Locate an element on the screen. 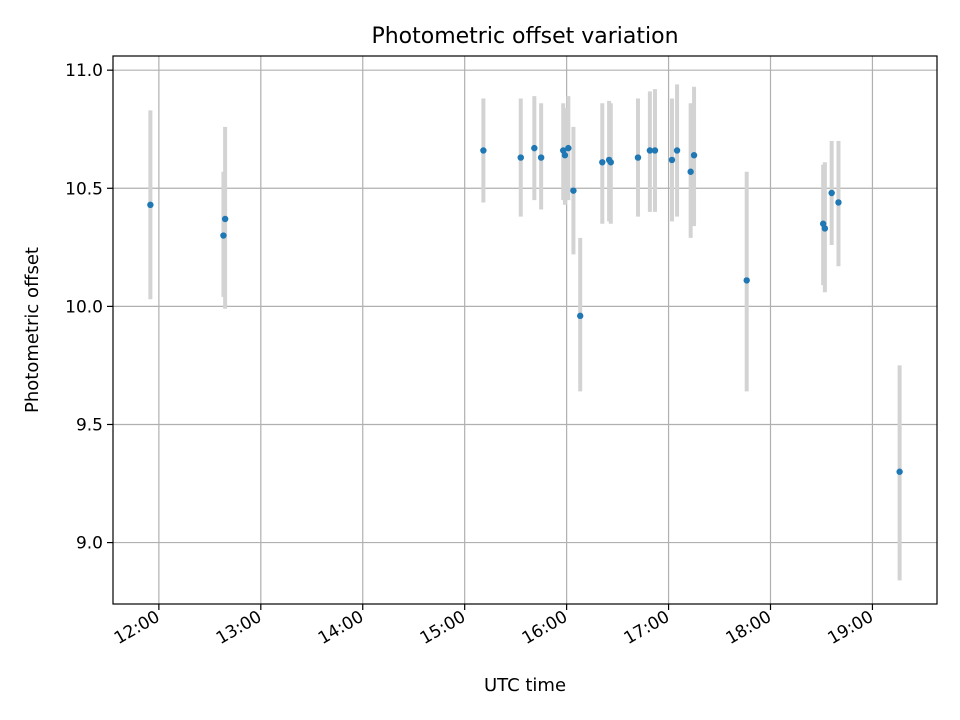 Image resolution: width=960 pixels, height=720 pixels. y-tick-label: 9.0 is located at coordinates (89, 544).